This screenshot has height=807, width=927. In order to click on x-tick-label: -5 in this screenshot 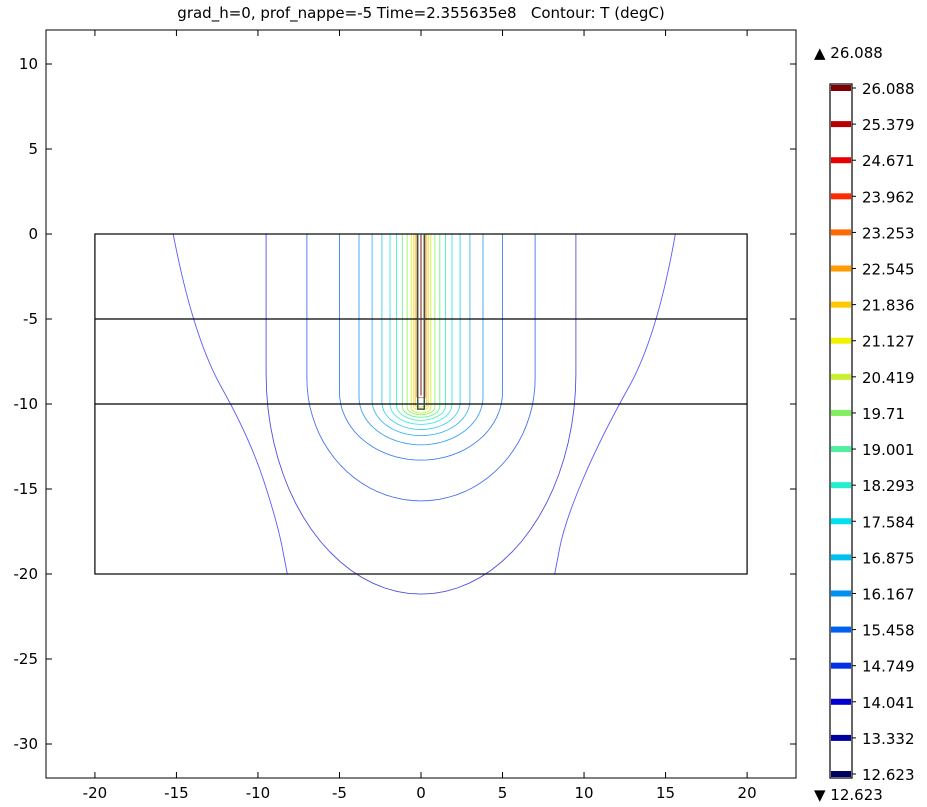, I will do `click(339, 793)`.